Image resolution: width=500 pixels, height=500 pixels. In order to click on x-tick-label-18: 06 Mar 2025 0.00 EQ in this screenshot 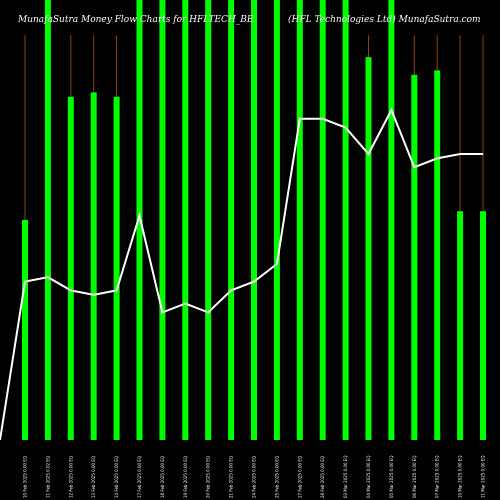, I will do `click(414, 477)`.